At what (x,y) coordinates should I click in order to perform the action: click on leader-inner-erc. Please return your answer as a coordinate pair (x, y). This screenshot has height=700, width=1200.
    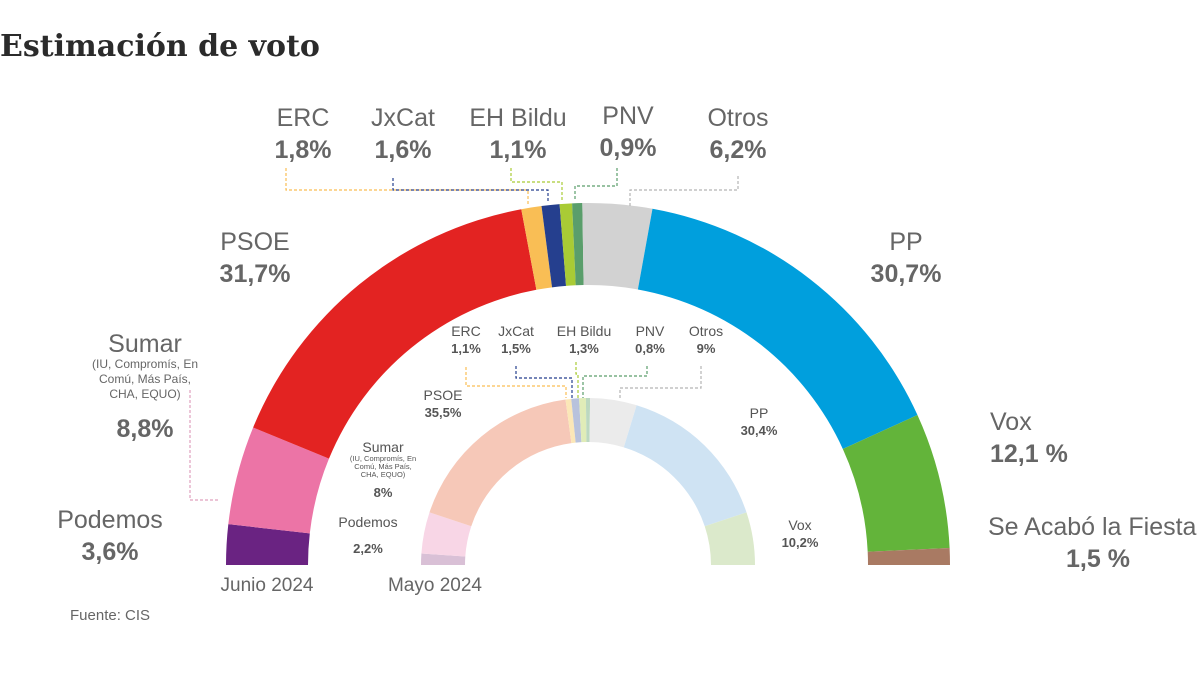
    Looking at the image, I should click on (516, 382).